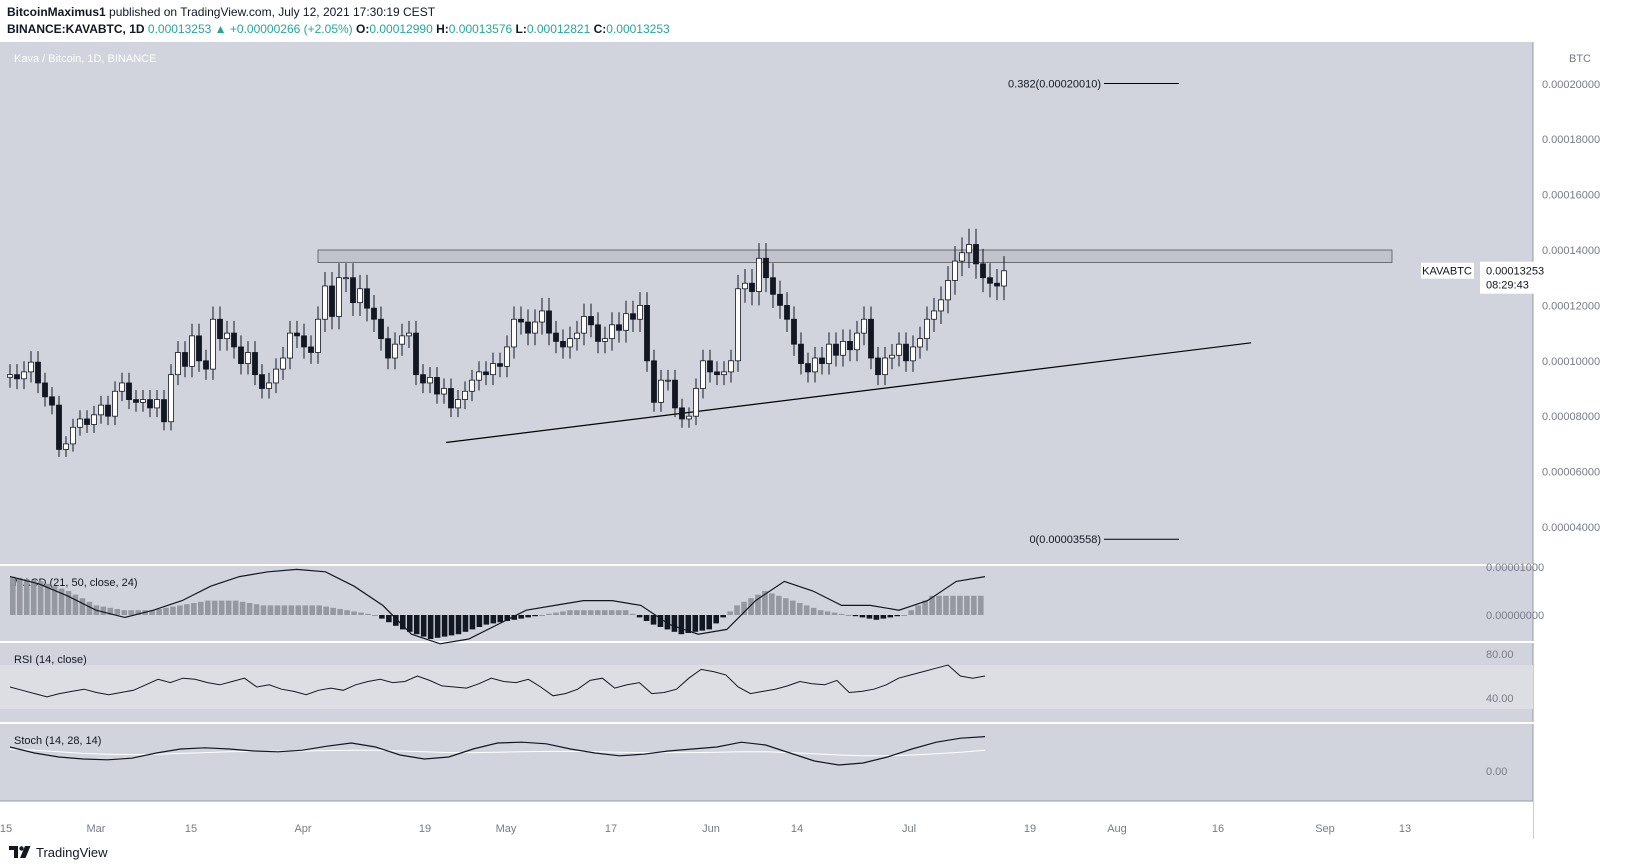 This screenshot has height=867, width=1627. Describe the element at coordinates (497, 751) in the screenshot. I see `stoch-k-line` at that location.